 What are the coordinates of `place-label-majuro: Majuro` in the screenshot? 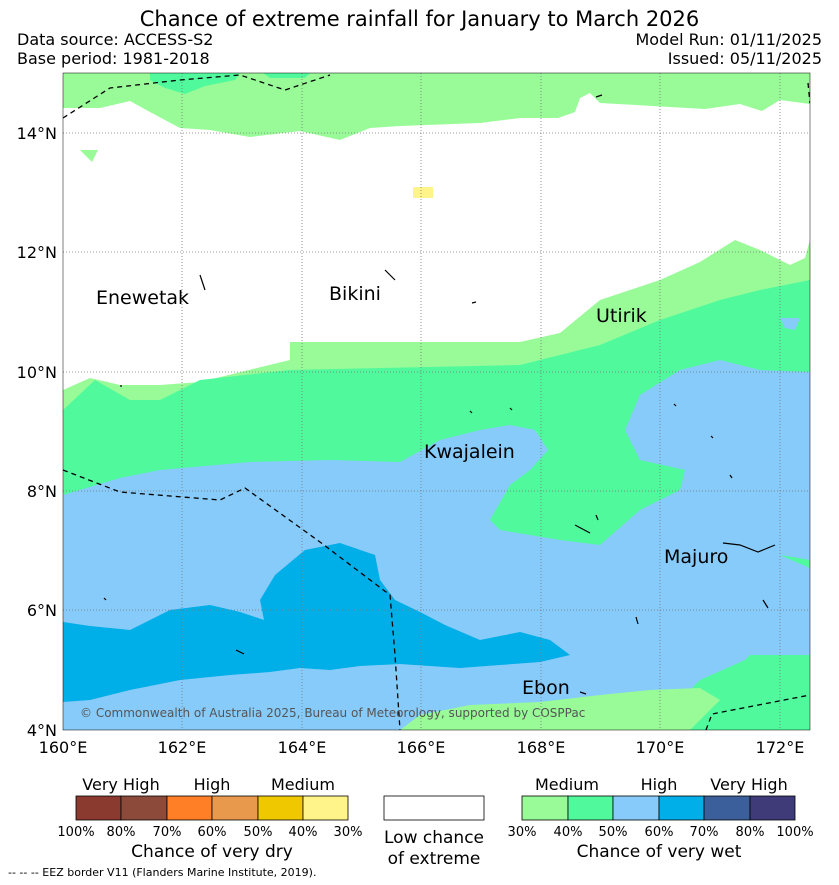 It's located at (696, 557).